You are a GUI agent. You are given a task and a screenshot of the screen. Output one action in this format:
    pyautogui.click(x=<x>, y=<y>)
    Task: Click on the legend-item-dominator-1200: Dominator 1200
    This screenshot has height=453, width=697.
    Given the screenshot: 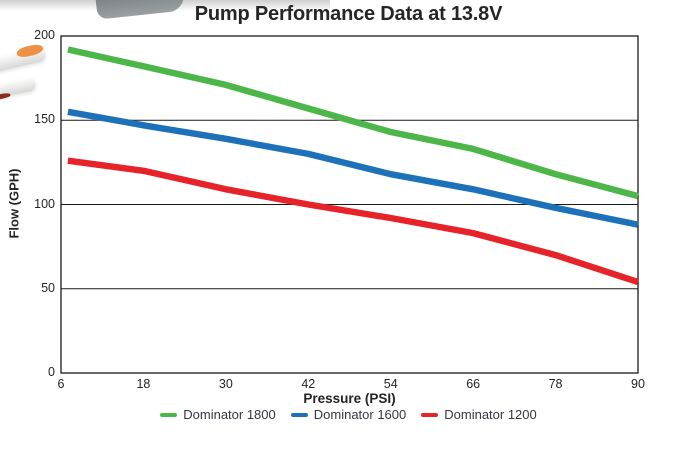 What is the action you would take?
    pyautogui.click(x=479, y=414)
    